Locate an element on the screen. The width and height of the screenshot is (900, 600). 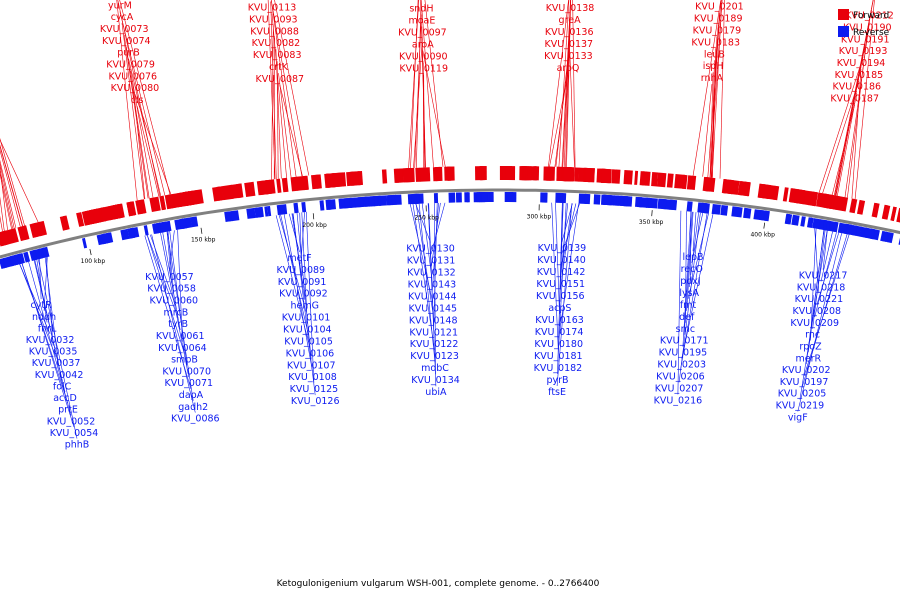
reverse-gene-label: KVU_0205 is located at coordinates (802, 394).